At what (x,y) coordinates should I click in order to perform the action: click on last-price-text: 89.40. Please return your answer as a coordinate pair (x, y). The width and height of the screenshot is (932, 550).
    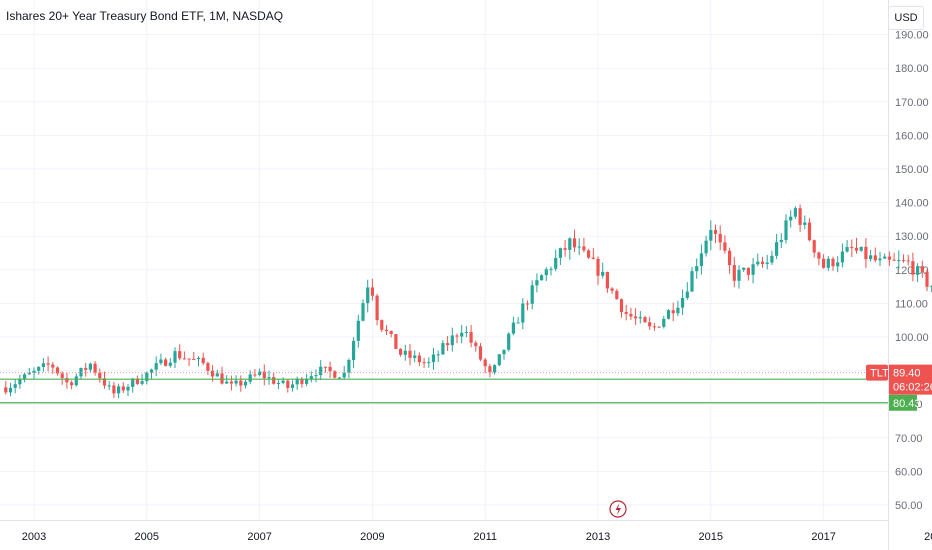
    Looking at the image, I should click on (907, 374).